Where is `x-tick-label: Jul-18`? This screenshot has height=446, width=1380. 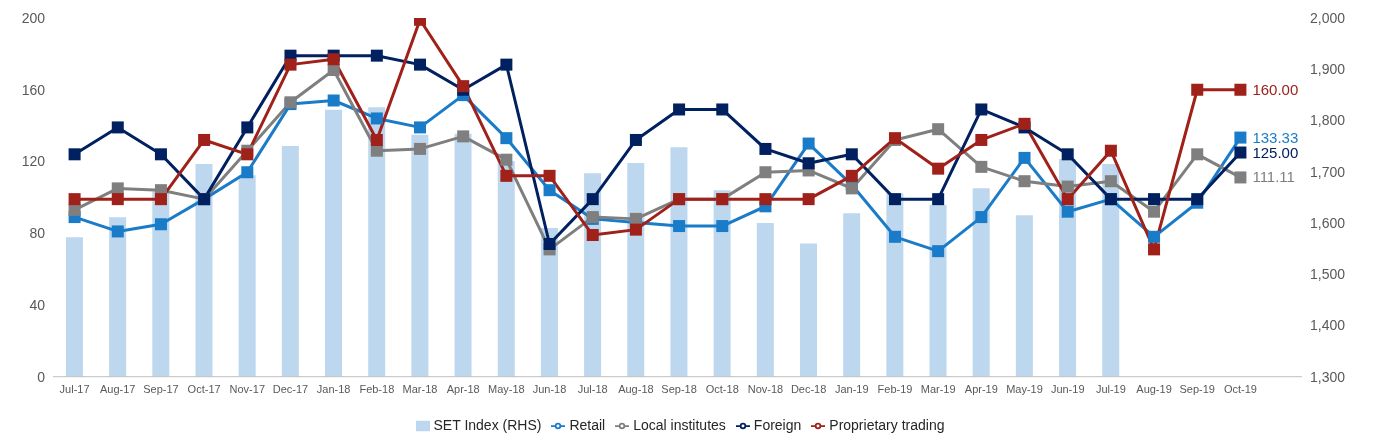
x-tick-label: Jul-18 is located at coordinates (592, 388).